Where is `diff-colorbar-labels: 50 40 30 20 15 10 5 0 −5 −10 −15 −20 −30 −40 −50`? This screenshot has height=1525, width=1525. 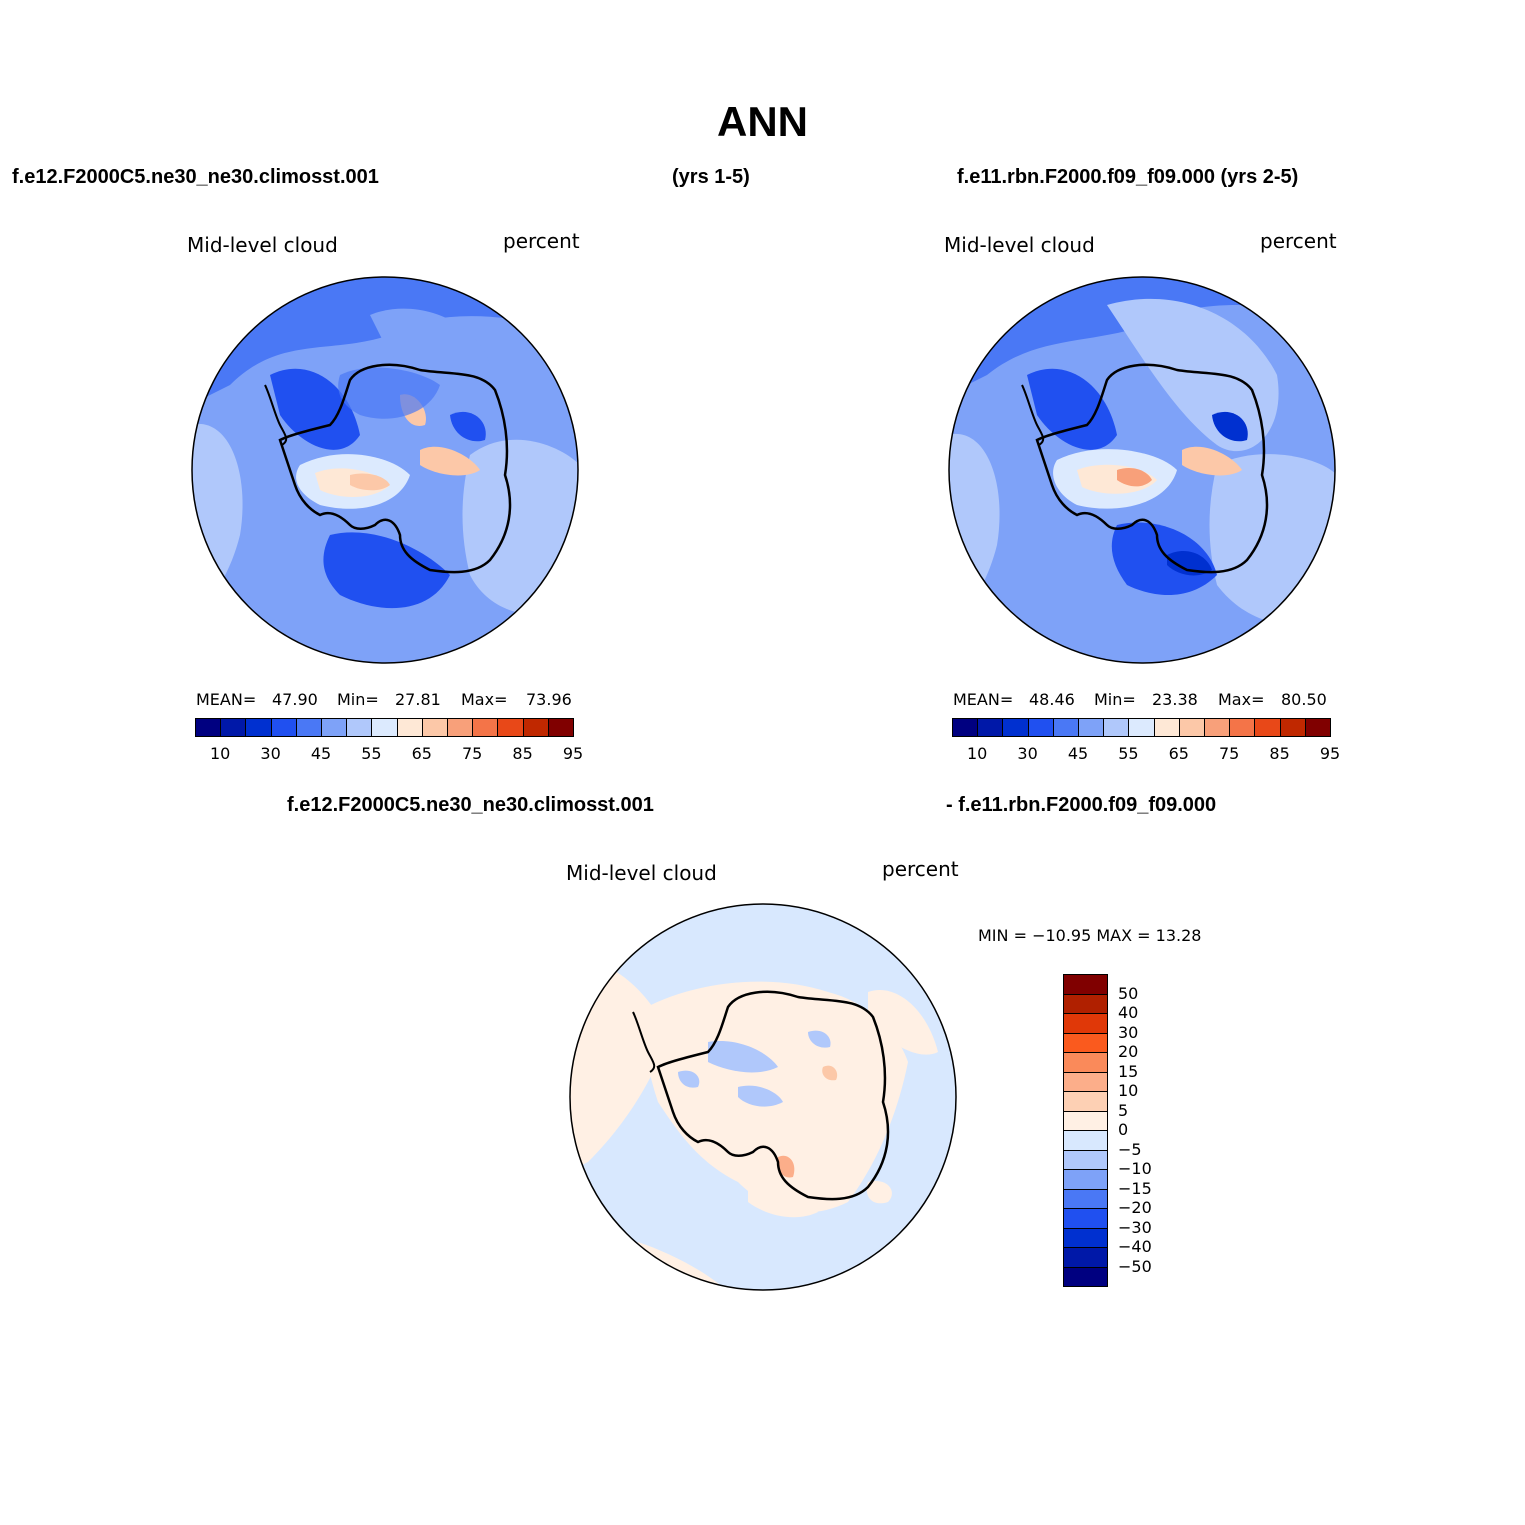
diff-colorbar-labels: 50 40 30 20 15 10 5 0 −5 −10 −15 −20 −30 −40 −50 is located at coordinates (1148, 1130).